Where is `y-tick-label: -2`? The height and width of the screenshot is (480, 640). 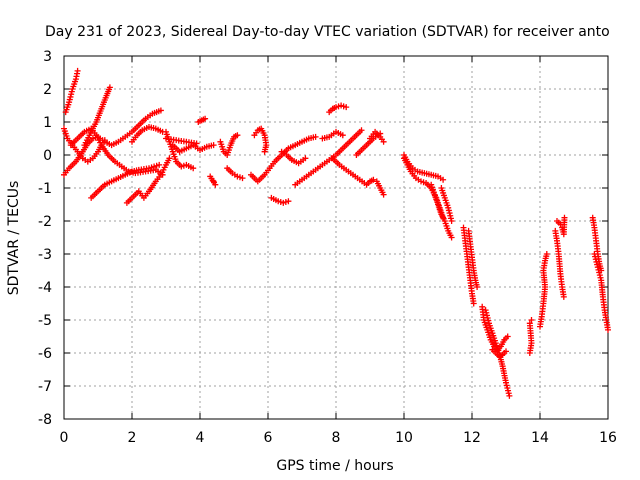 y-tick-label: -2 is located at coordinates (45, 222).